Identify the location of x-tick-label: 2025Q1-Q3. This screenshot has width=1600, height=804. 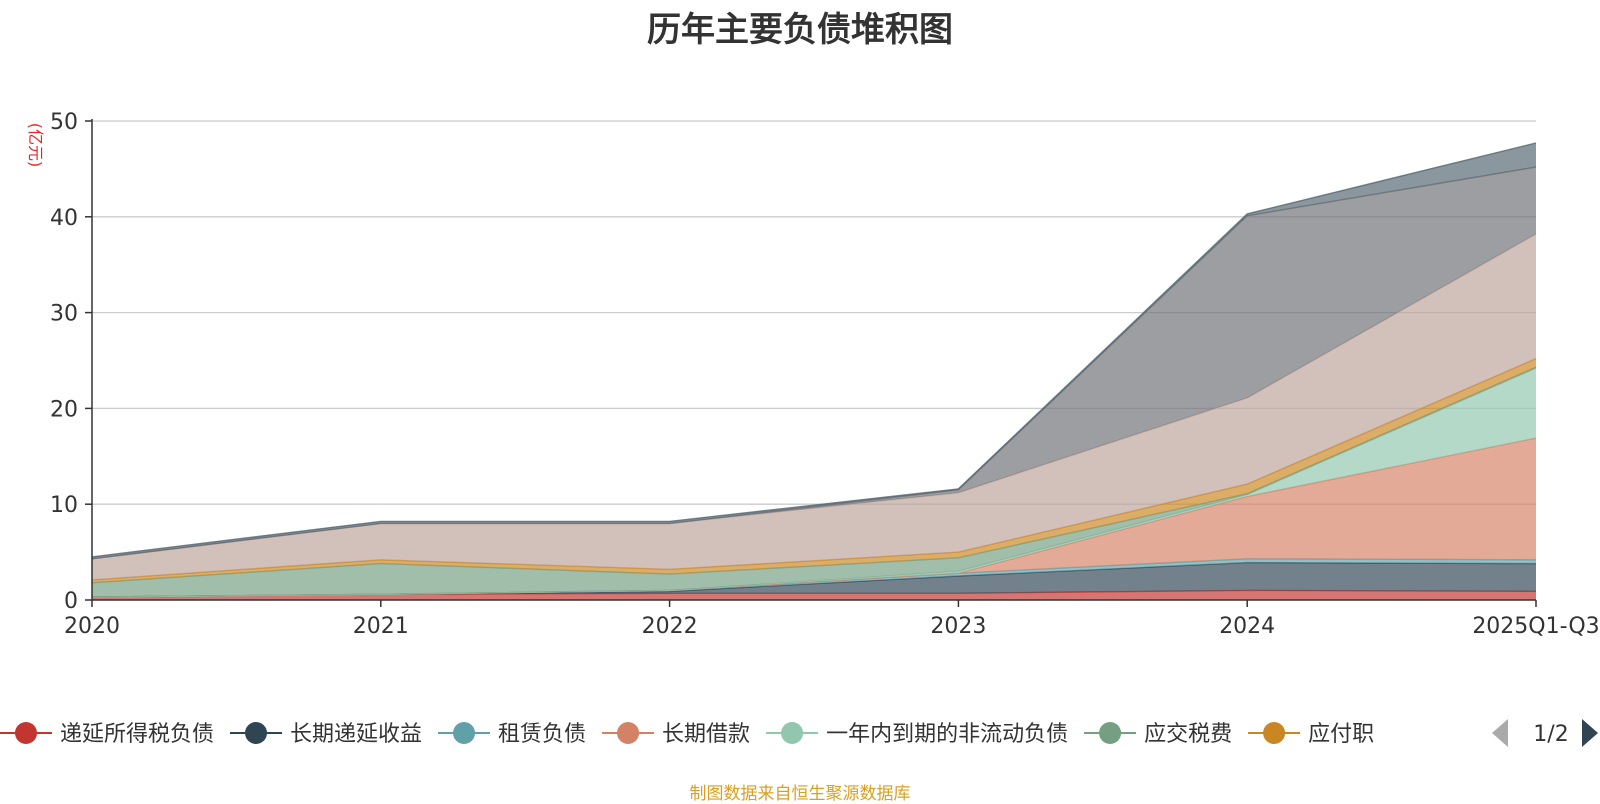
(1535, 626).